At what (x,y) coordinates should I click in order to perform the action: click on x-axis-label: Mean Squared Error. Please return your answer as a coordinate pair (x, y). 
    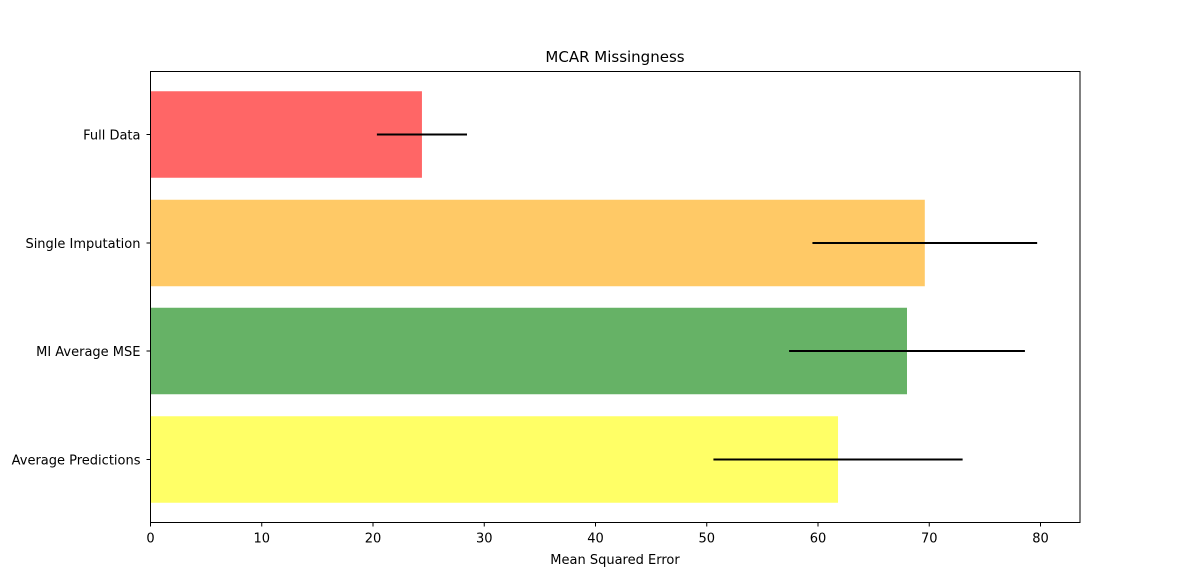
    Looking at the image, I should click on (615, 560).